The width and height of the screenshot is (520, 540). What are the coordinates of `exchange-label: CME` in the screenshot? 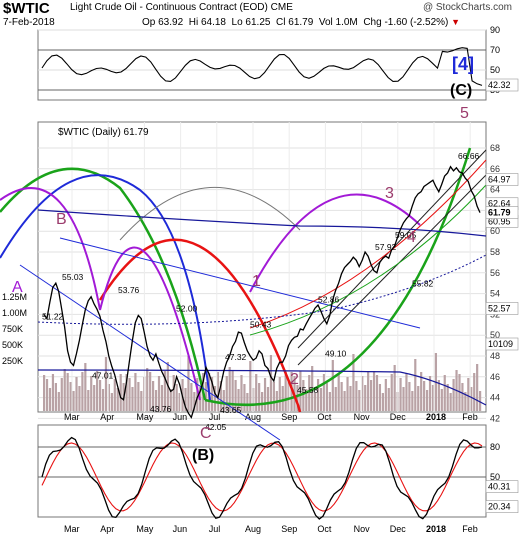 It's located at (281, 7).